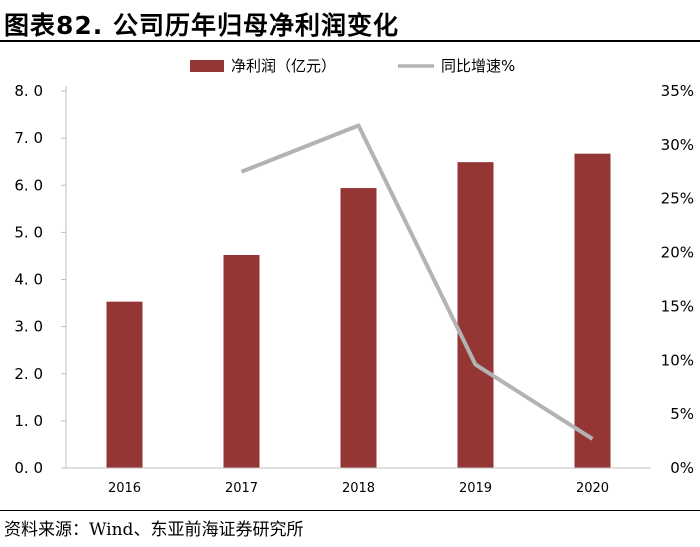  What do you see at coordinates (28, 468) in the screenshot?
I see `left-axis-tick-label: 0. 0` at bounding box center [28, 468].